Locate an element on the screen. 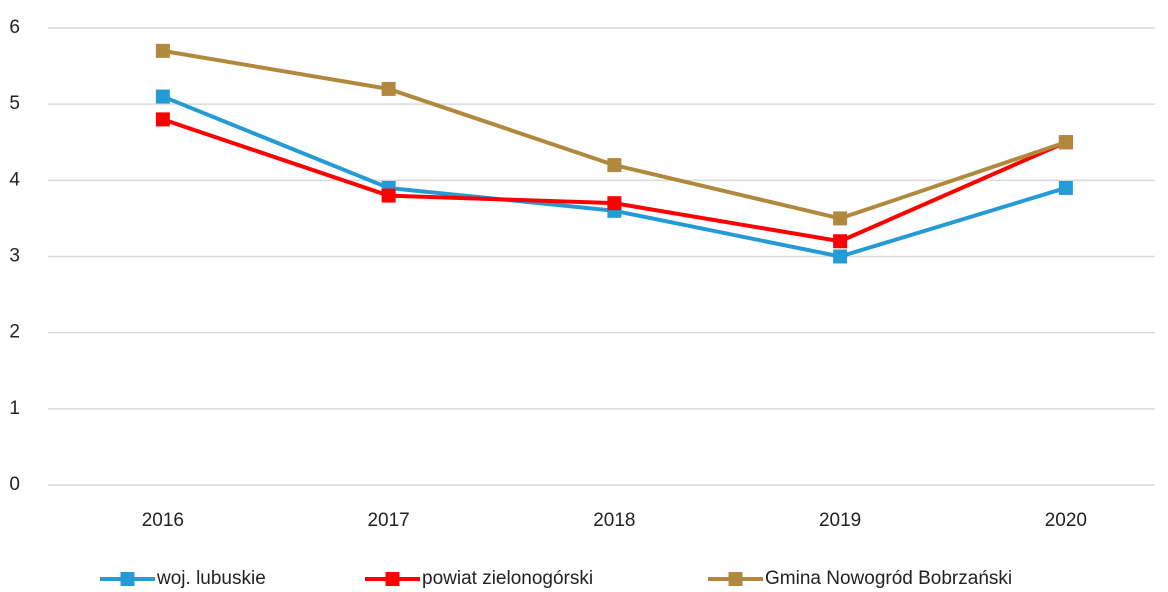  y-tick-label: 6 is located at coordinates (14, 27).